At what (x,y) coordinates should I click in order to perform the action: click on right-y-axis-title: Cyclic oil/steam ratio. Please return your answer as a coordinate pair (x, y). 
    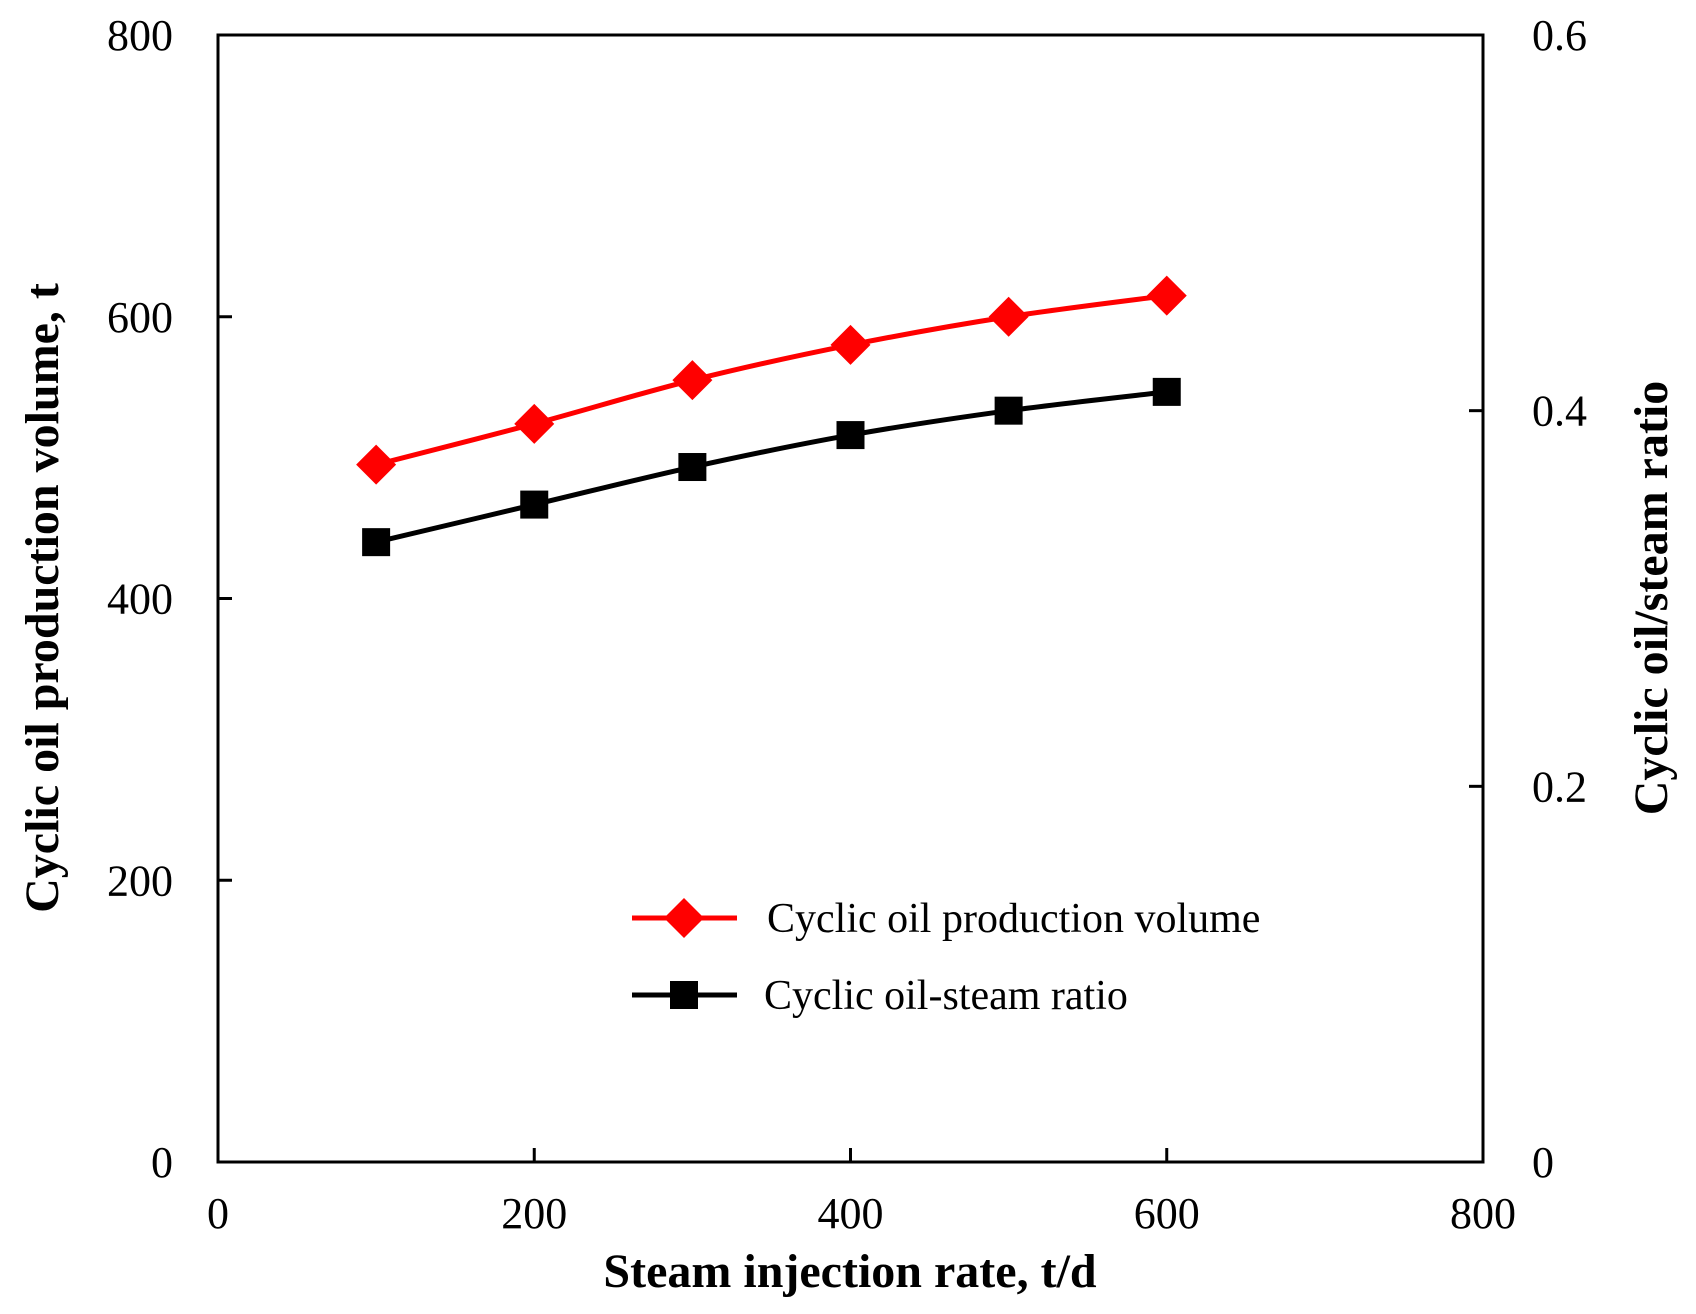
    Looking at the image, I should click on (1651, 598).